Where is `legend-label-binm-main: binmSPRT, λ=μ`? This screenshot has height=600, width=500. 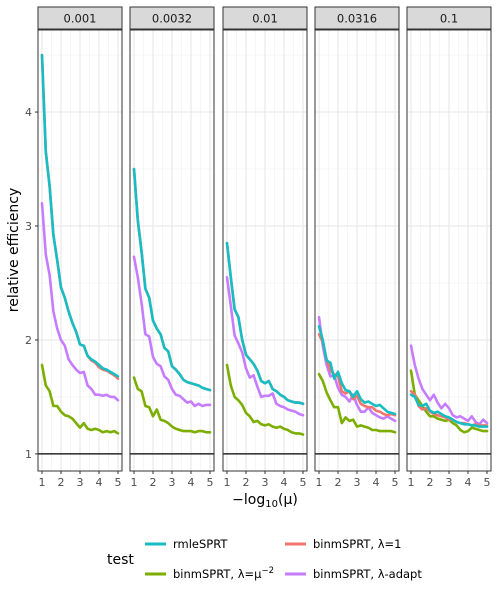
legend-label-binm-main: binmSPRT, λ=μ is located at coordinates (217, 574).